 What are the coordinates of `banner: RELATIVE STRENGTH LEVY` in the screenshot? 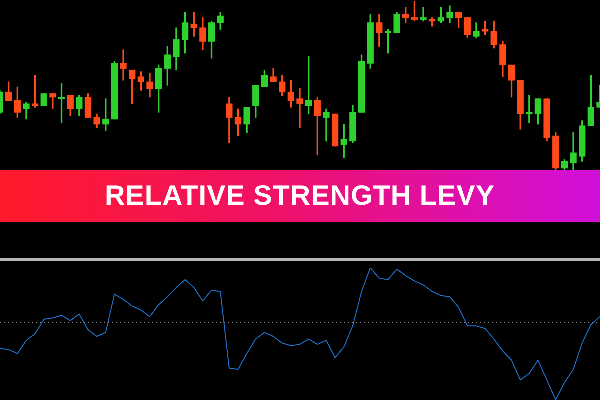 It's located at (300, 196).